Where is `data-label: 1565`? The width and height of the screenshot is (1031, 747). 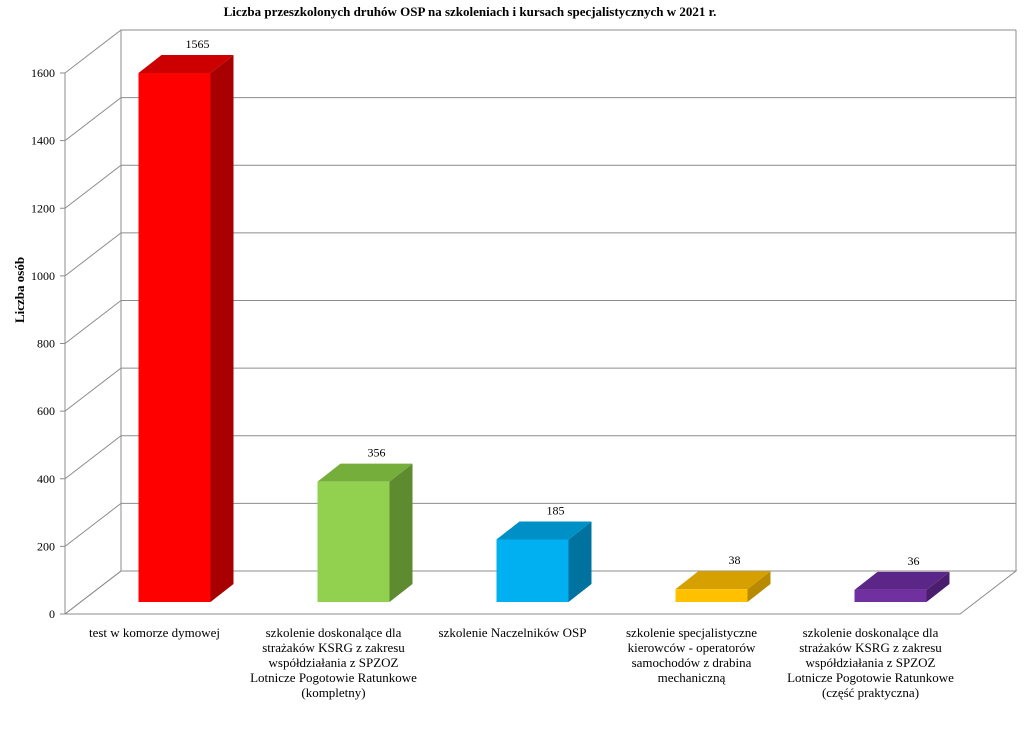 data-label: 1565 is located at coordinates (198, 44).